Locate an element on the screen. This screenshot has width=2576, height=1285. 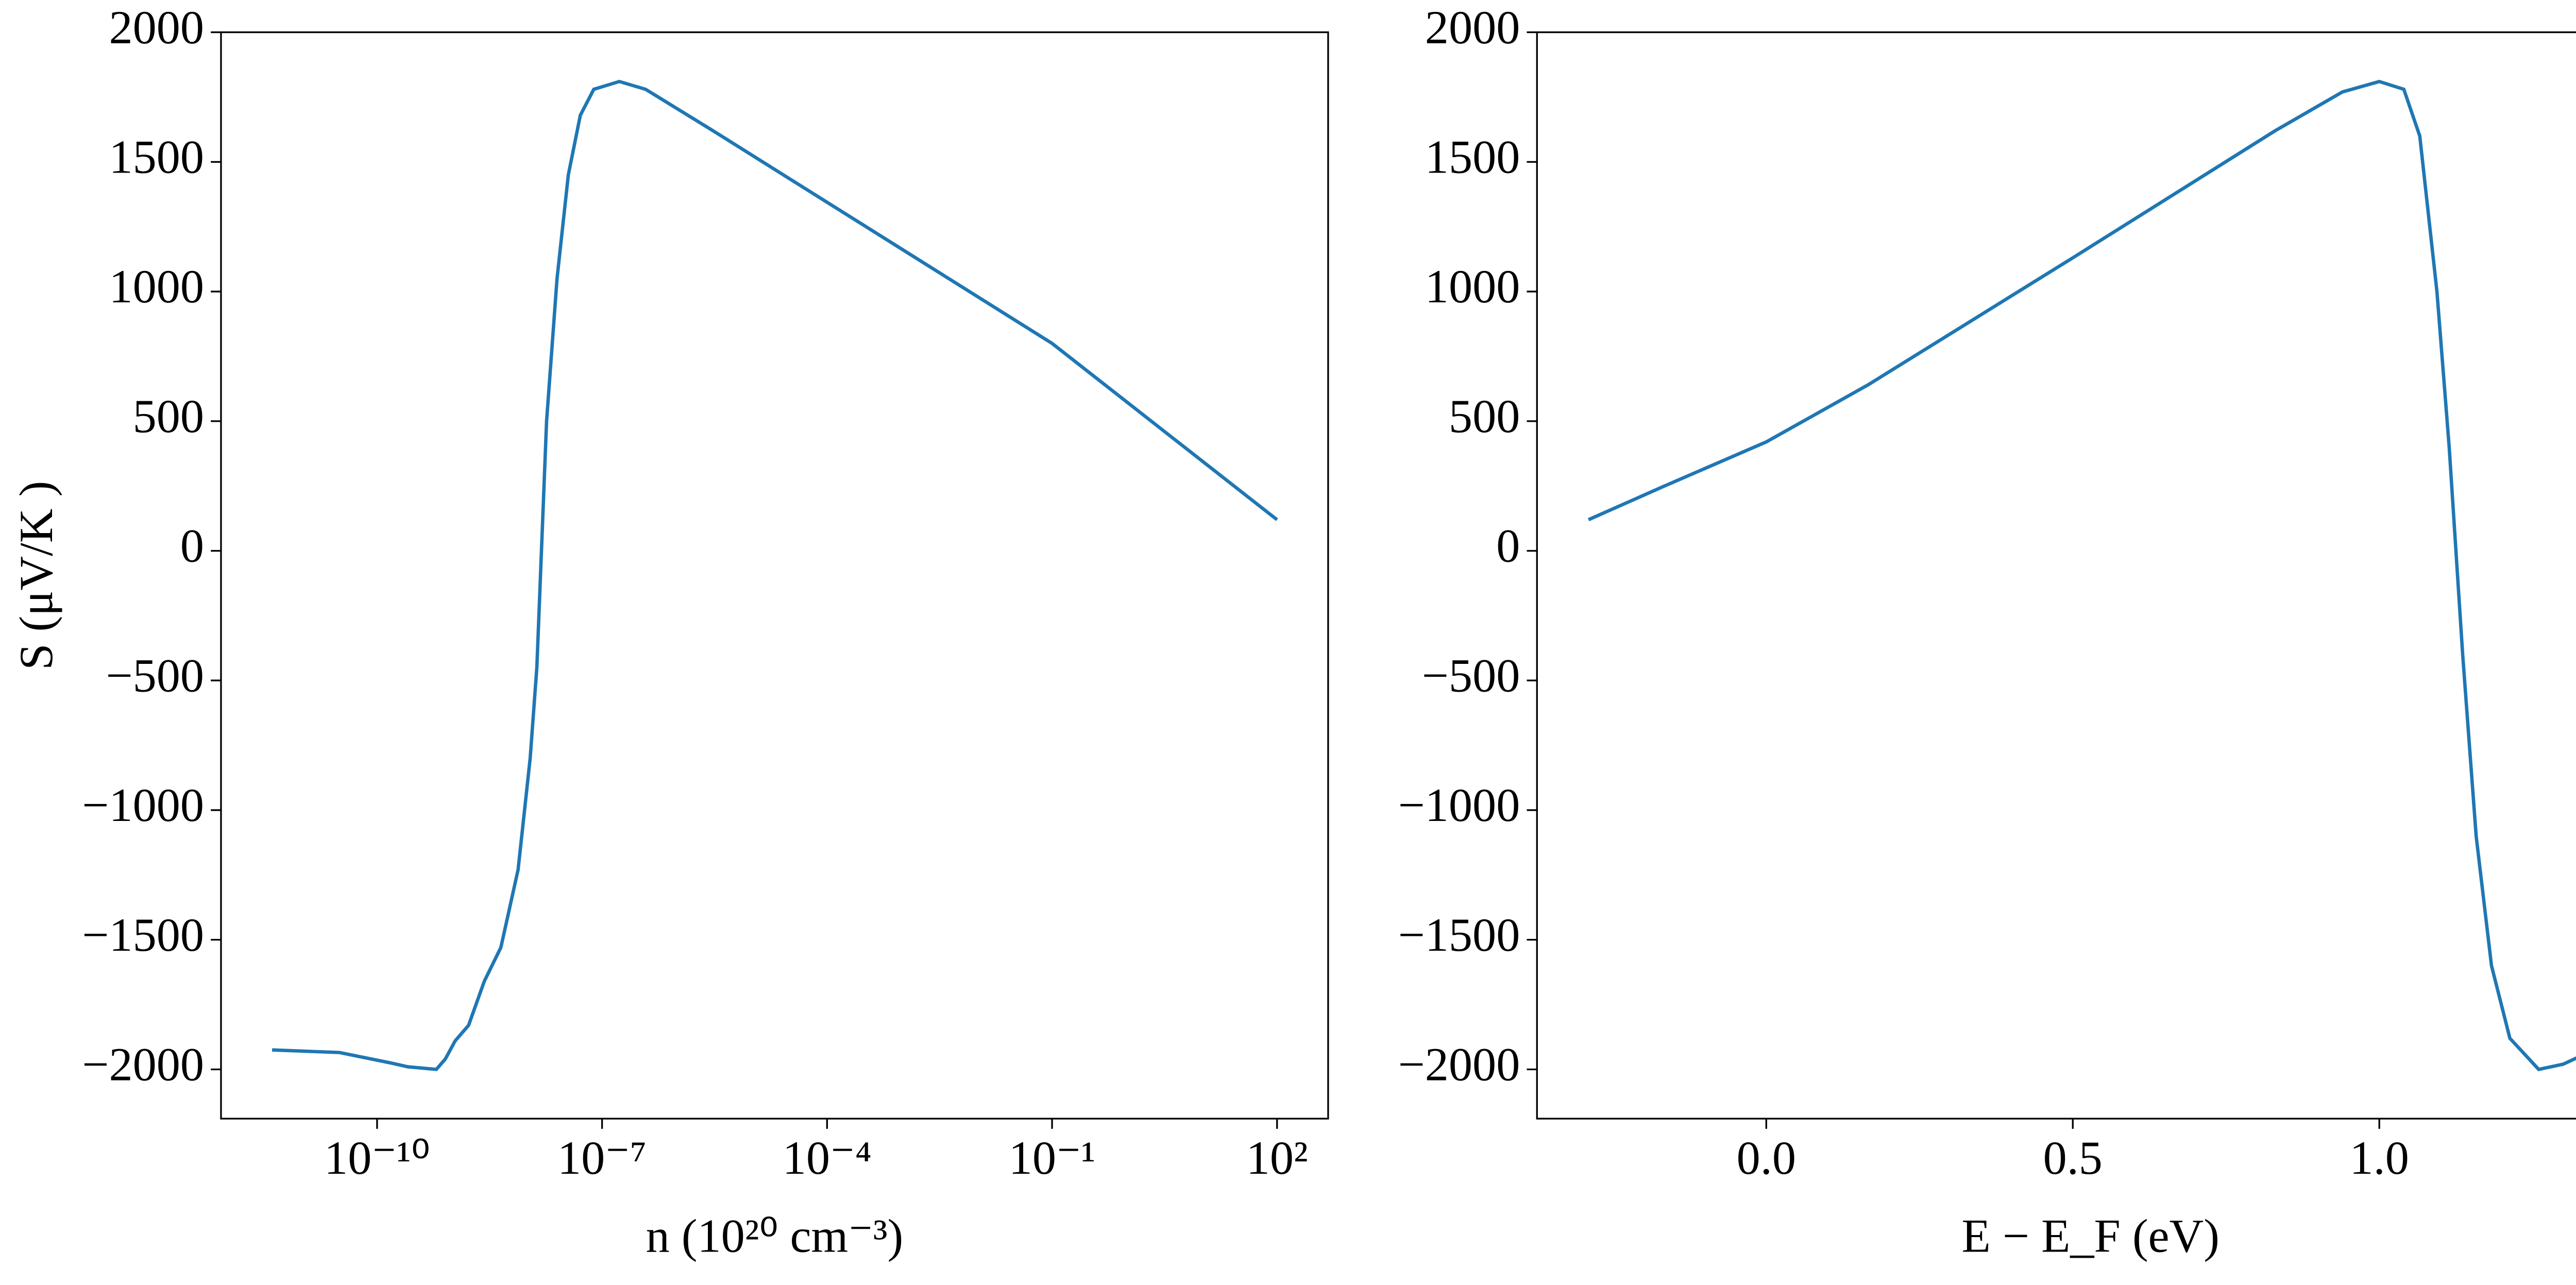
x-axis-label: n (10²⁰ cm⁻³) is located at coordinates (775, 1235).